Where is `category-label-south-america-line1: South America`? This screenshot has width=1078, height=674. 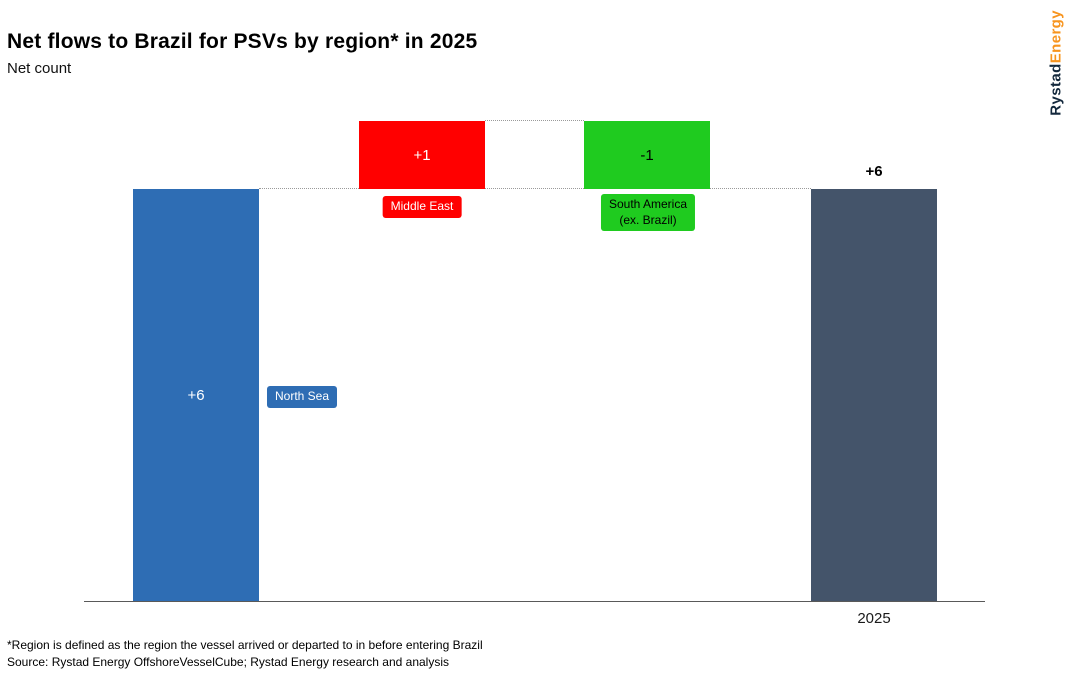
category-label-south-america-line1: South America is located at coordinates (648, 204).